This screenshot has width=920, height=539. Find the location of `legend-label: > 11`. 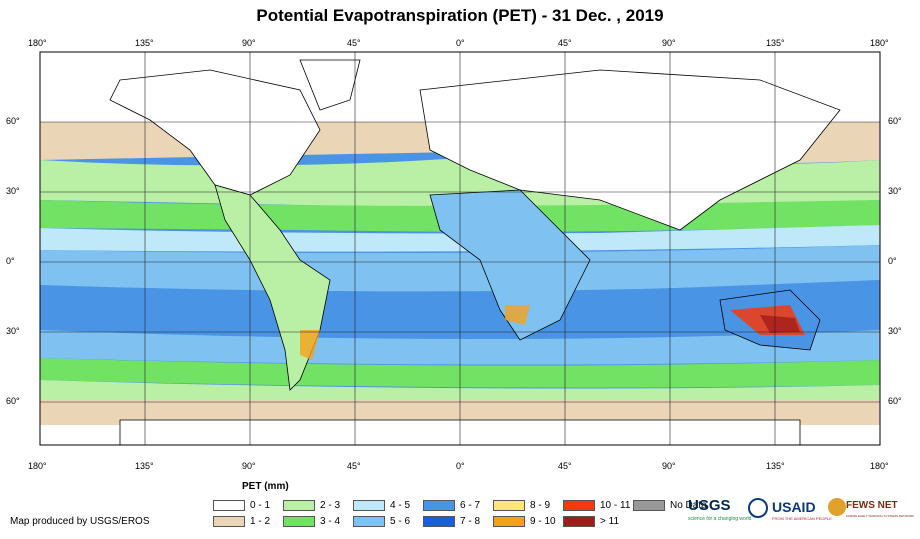

legend-label: > 11 is located at coordinates (609, 521).